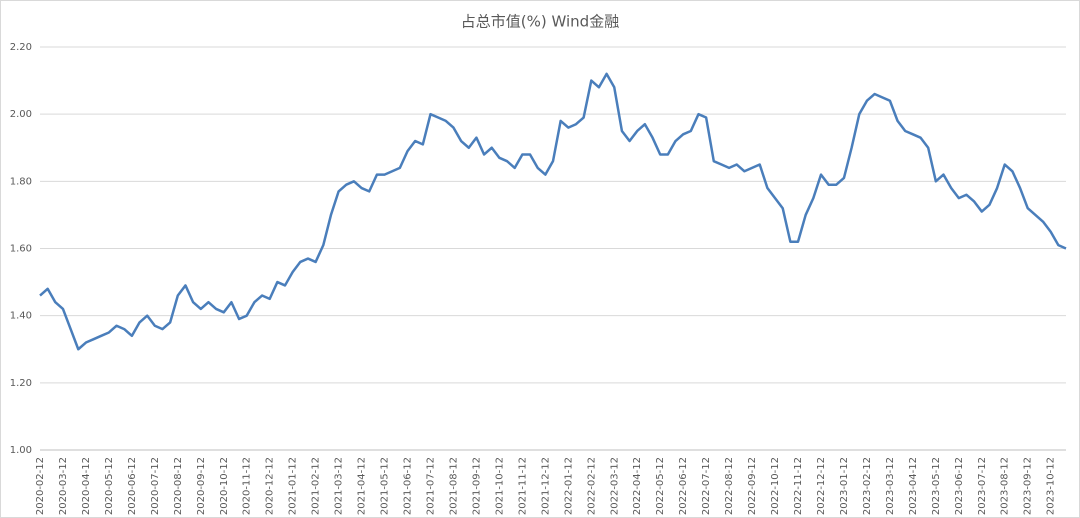  I want to click on x-tick-label: 2020-10-12, so click(224, 486).